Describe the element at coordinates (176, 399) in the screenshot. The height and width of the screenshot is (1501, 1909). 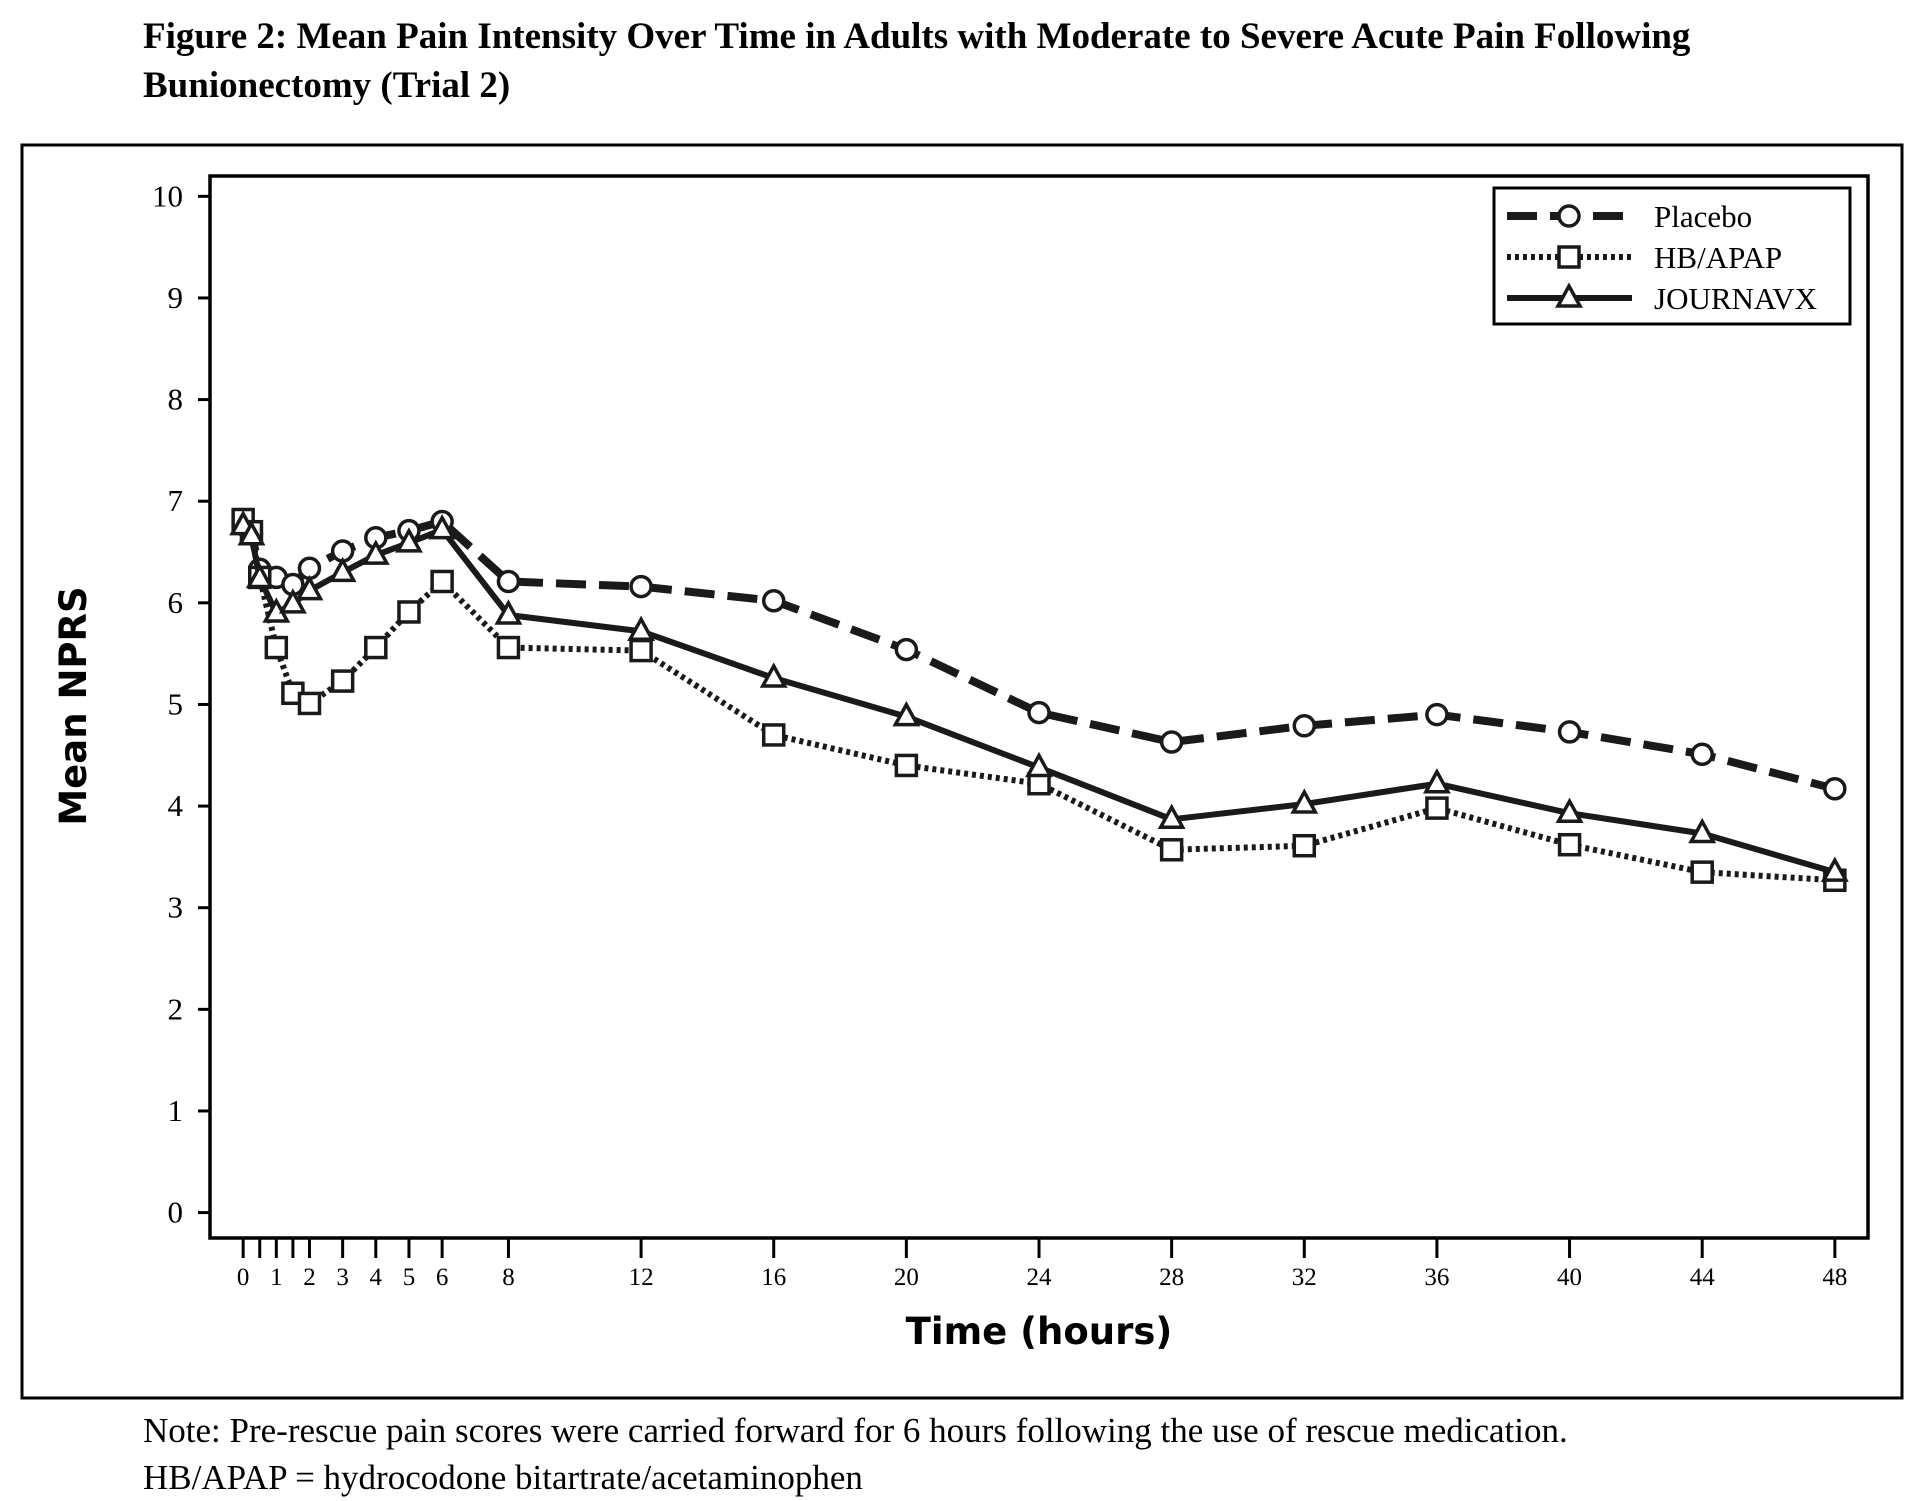
I see `y-tick-label: 8` at that location.